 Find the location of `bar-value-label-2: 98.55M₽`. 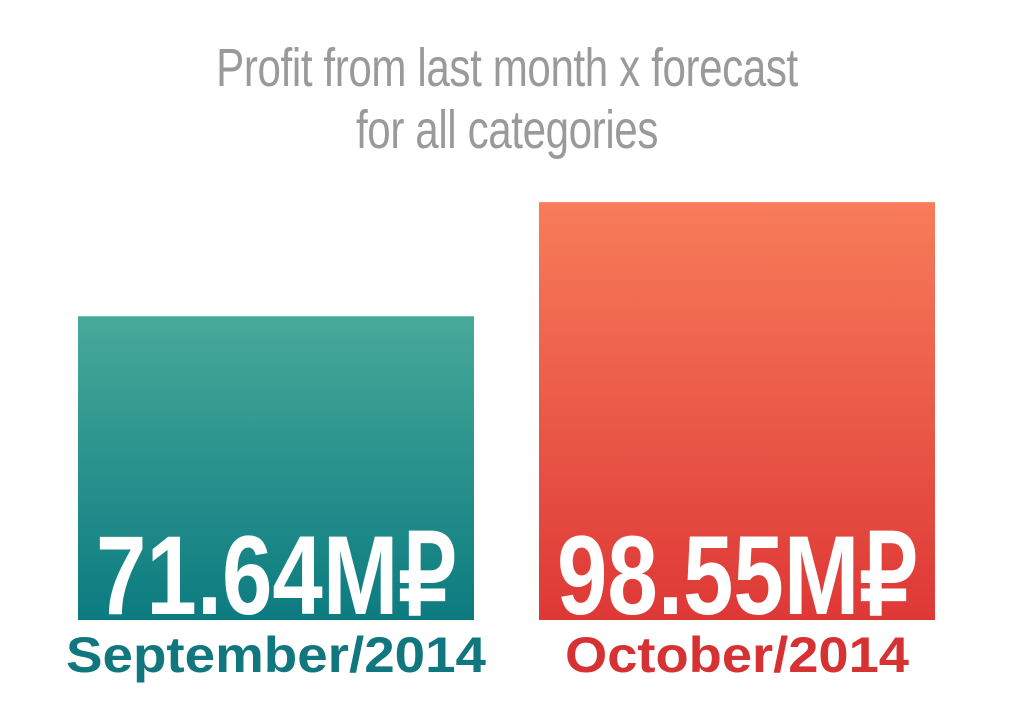

bar-value-label-2: 98.55M₽ is located at coordinates (737, 575).